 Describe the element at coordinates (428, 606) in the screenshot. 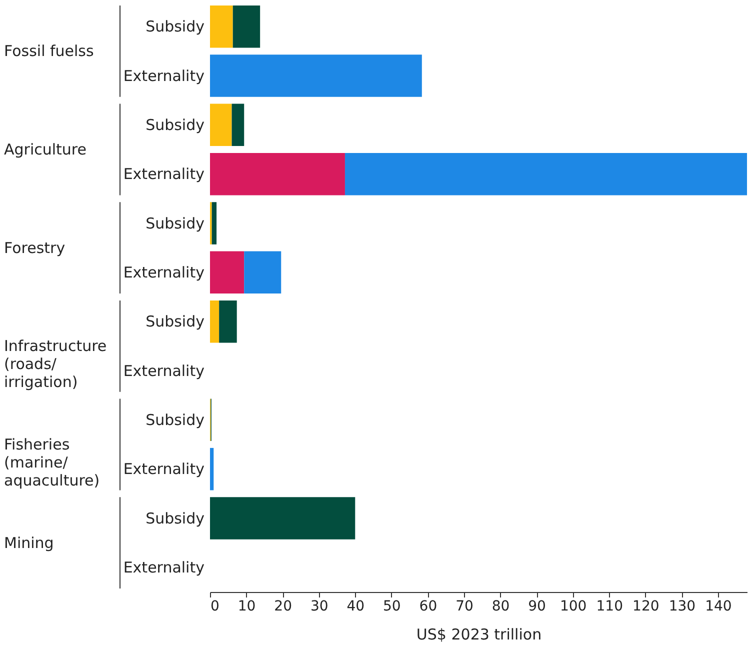

I see `x-tick-label: 60` at that location.